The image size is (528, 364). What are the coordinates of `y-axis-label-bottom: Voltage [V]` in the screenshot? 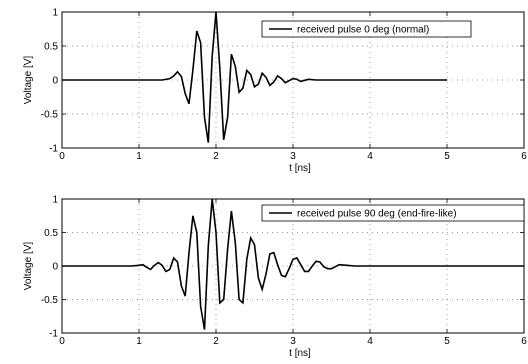 It's located at (28, 266).